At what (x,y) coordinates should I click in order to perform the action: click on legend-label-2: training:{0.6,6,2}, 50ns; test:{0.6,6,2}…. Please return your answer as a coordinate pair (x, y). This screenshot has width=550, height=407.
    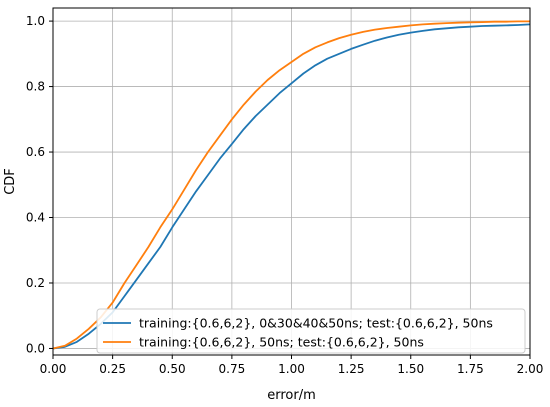
    Looking at the image, I should click on (281, 342).